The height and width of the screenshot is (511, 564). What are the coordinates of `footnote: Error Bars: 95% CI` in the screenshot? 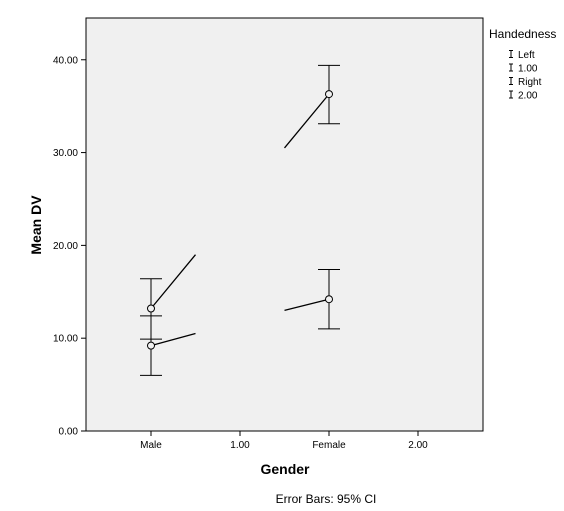 It's located at (326, 499).